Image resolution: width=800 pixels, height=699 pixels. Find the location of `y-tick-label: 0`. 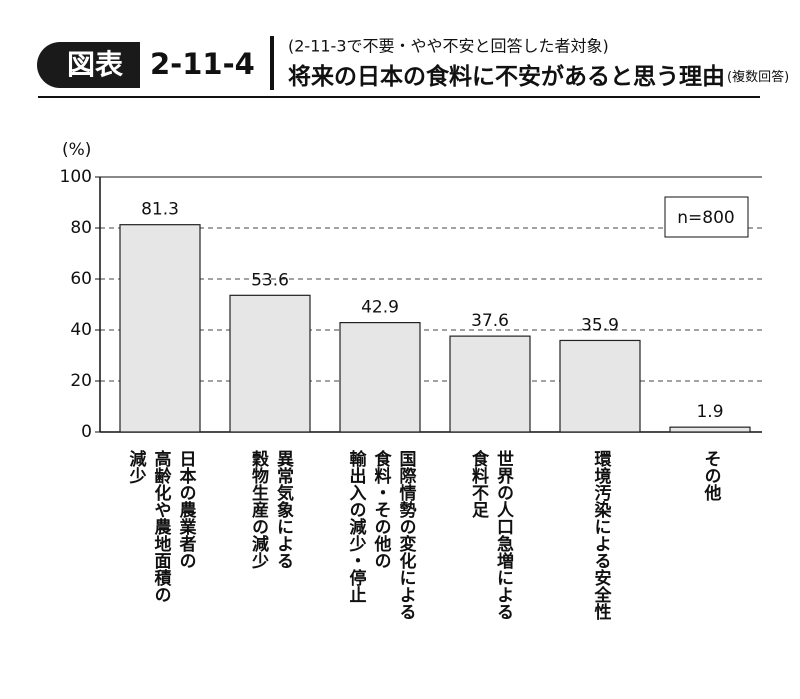

y-tick-label: 0 is located at coordinates (86, 432).